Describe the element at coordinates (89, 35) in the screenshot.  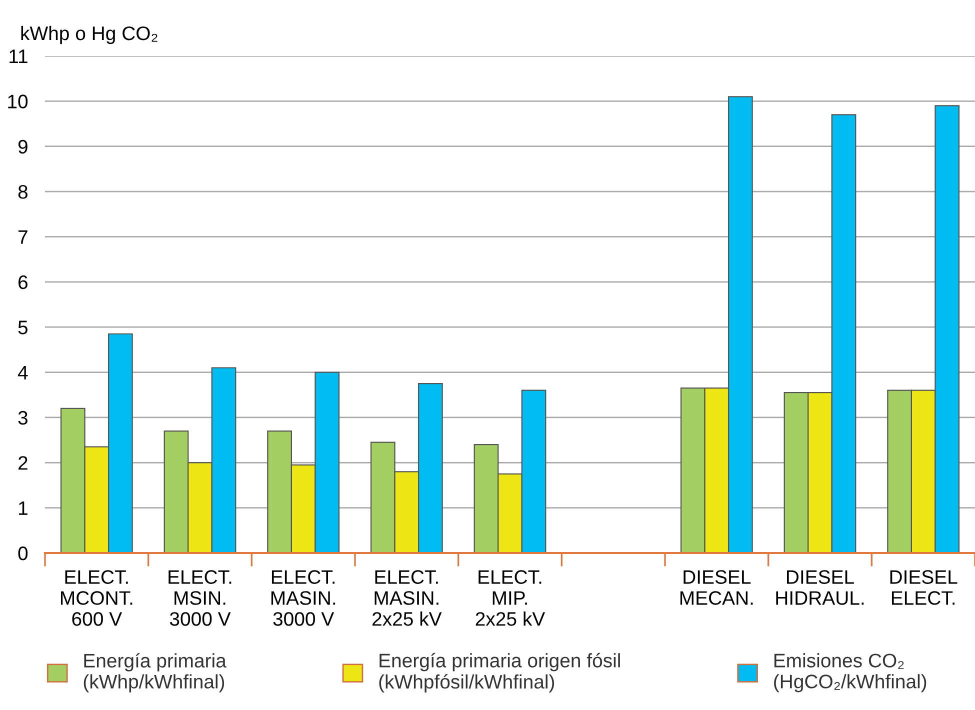
I see `y-axis-title: kWhp o Hg CO₂` at that location.